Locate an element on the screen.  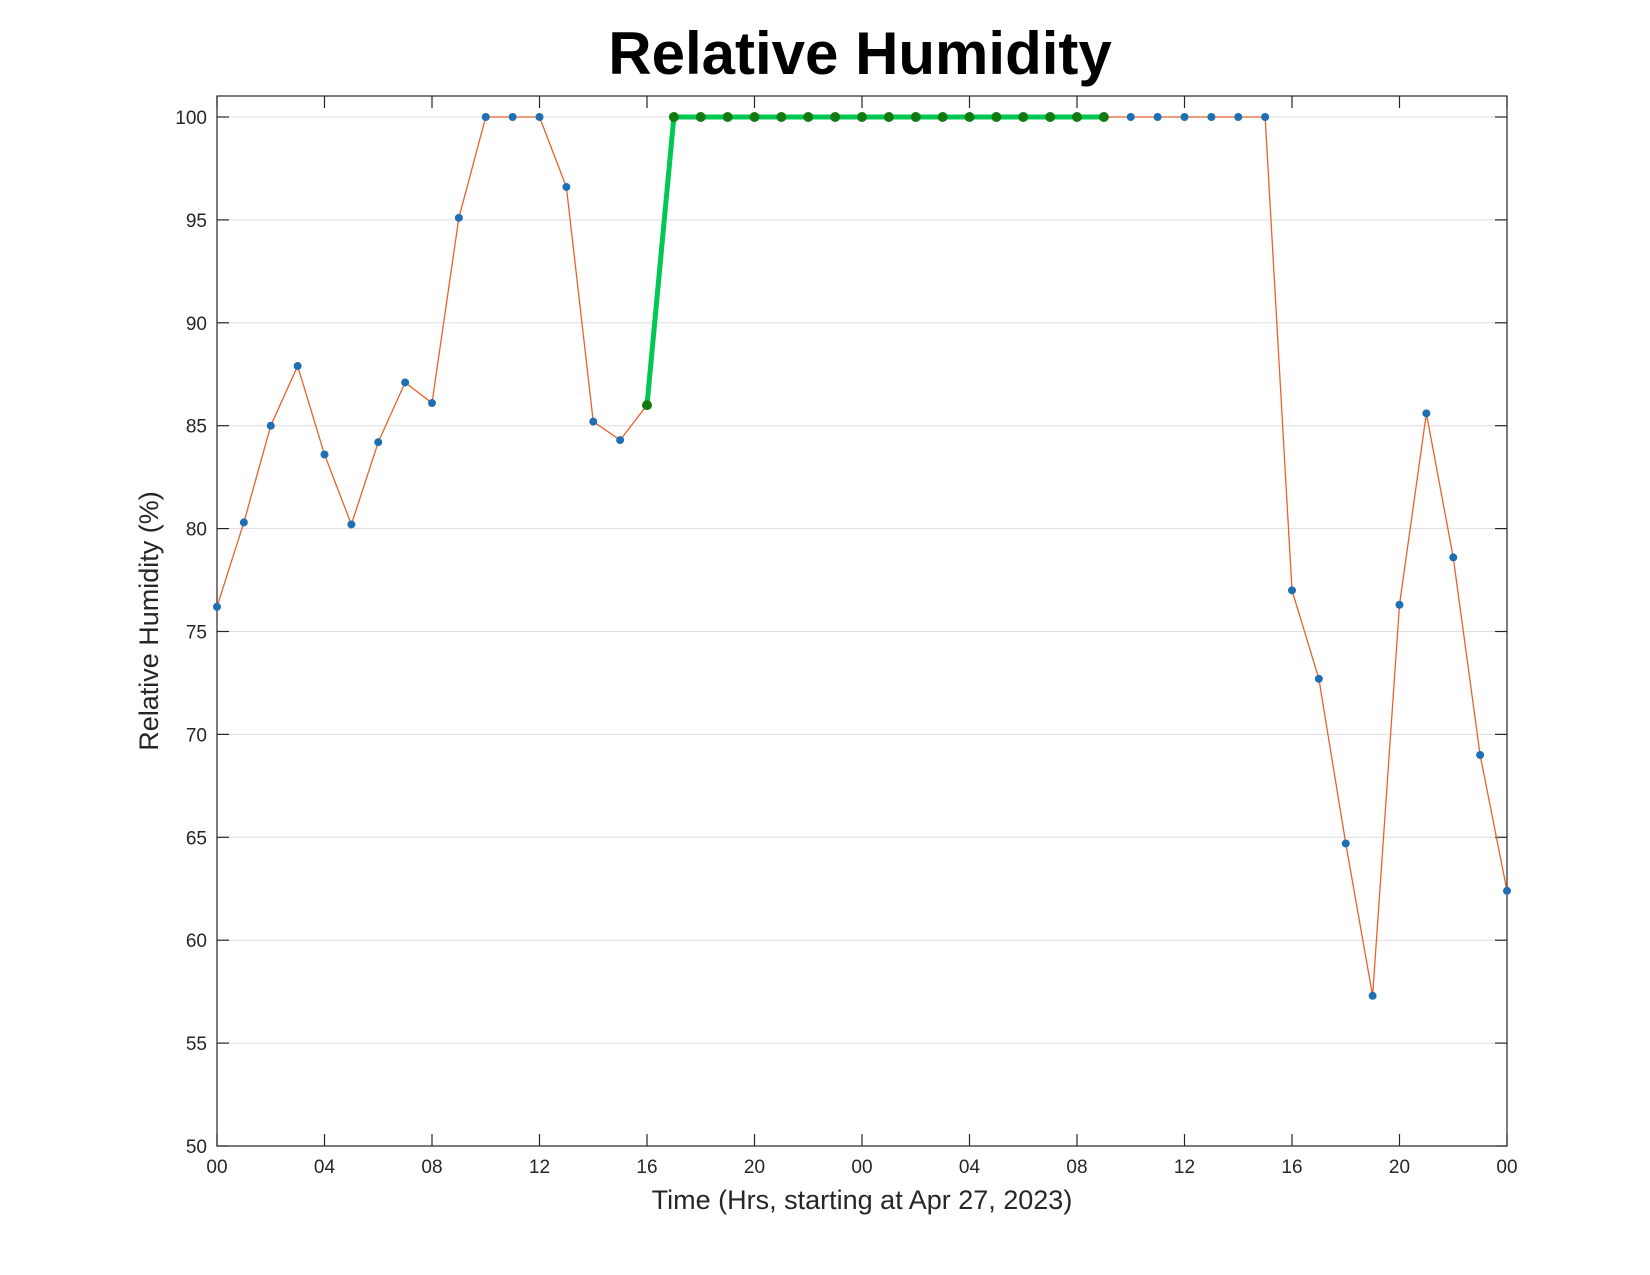
chart-title: Relative Humidity is located at coordinates (860, 53).